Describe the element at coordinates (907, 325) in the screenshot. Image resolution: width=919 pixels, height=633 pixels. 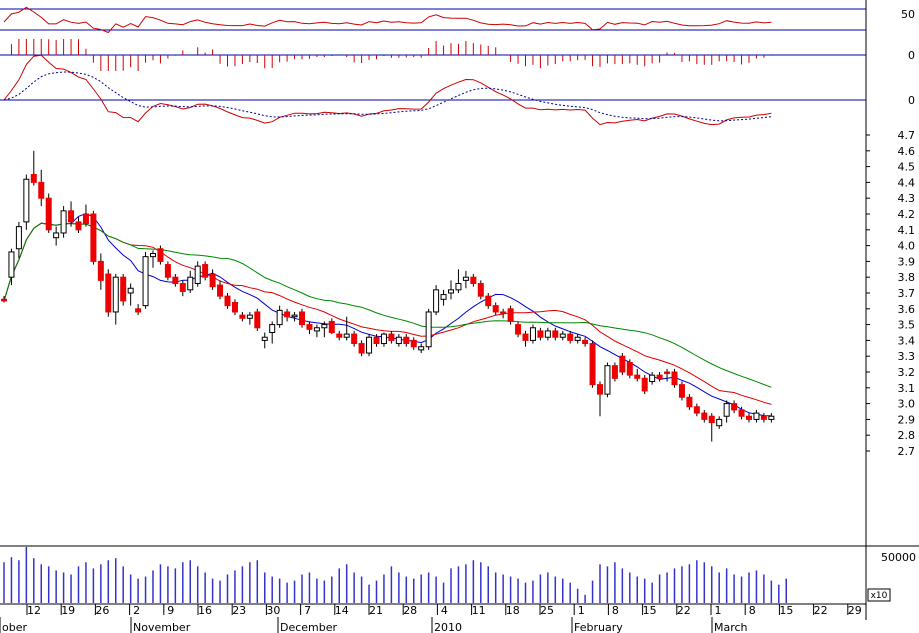
I see `price-tick-label: 3.5` at that location.